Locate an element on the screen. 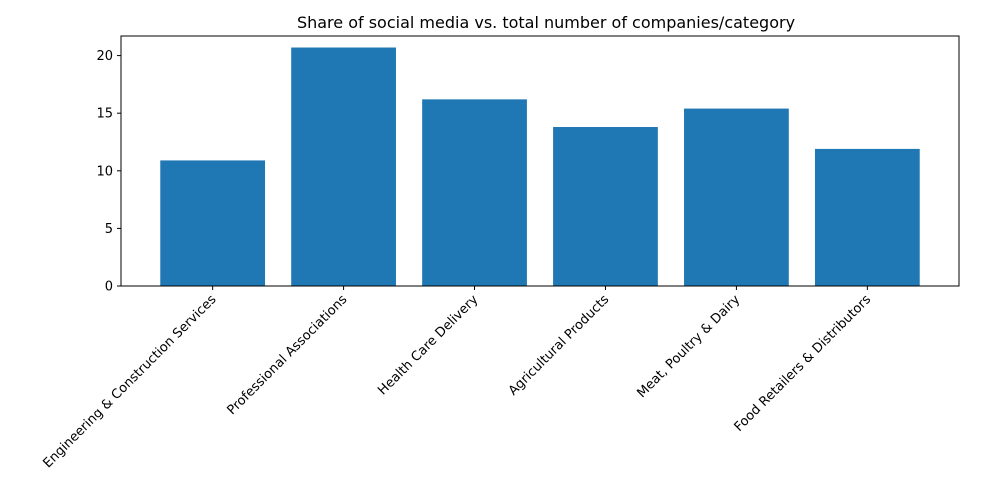 This screenshot has width=1000, height=500. x-tick-label: Professional Associations is located at coordinates (288, 355).